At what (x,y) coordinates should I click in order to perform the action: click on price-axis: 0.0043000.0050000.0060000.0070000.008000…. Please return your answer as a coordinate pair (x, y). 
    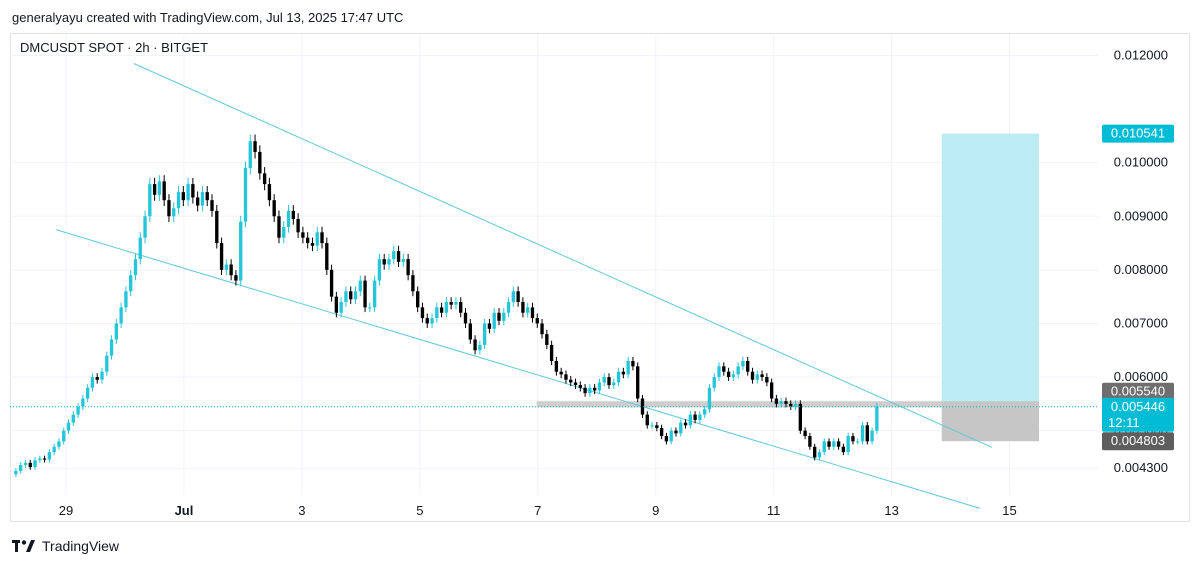
    Looking at the image, I should click on (1138, 261).